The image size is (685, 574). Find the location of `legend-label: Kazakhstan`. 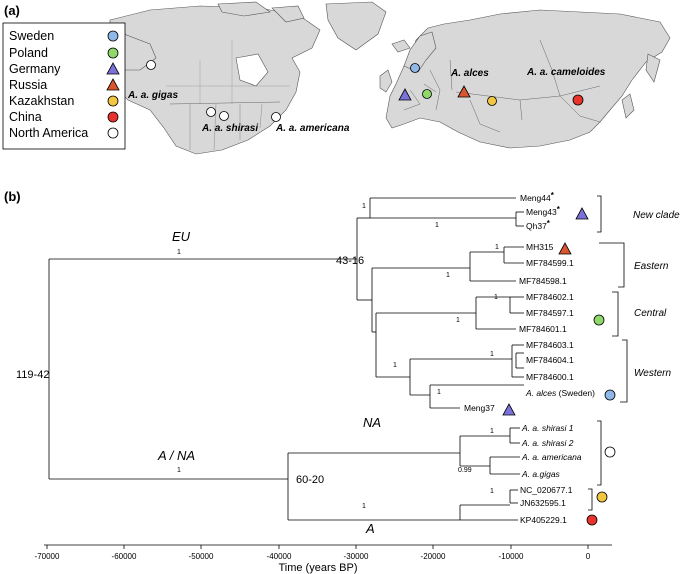

legend-label: Kazakhstan is located at coordinates (41, 101).